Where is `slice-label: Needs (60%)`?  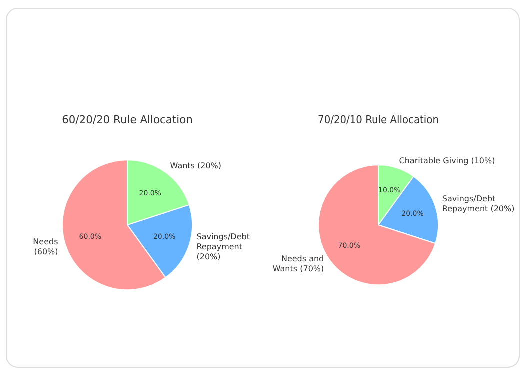 slice-label: Needs (60%) is located at coordinates (45, 247).